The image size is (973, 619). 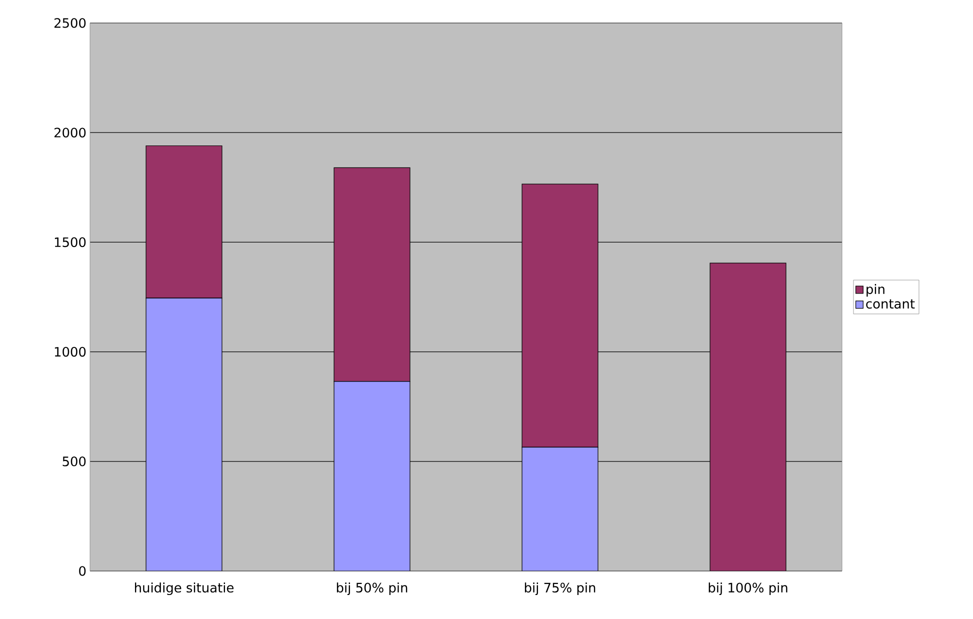 What do you see at coordinates (82, 571) in the screenshot?
I see `y-tick-label: 0` at bounding box center [82, 571].